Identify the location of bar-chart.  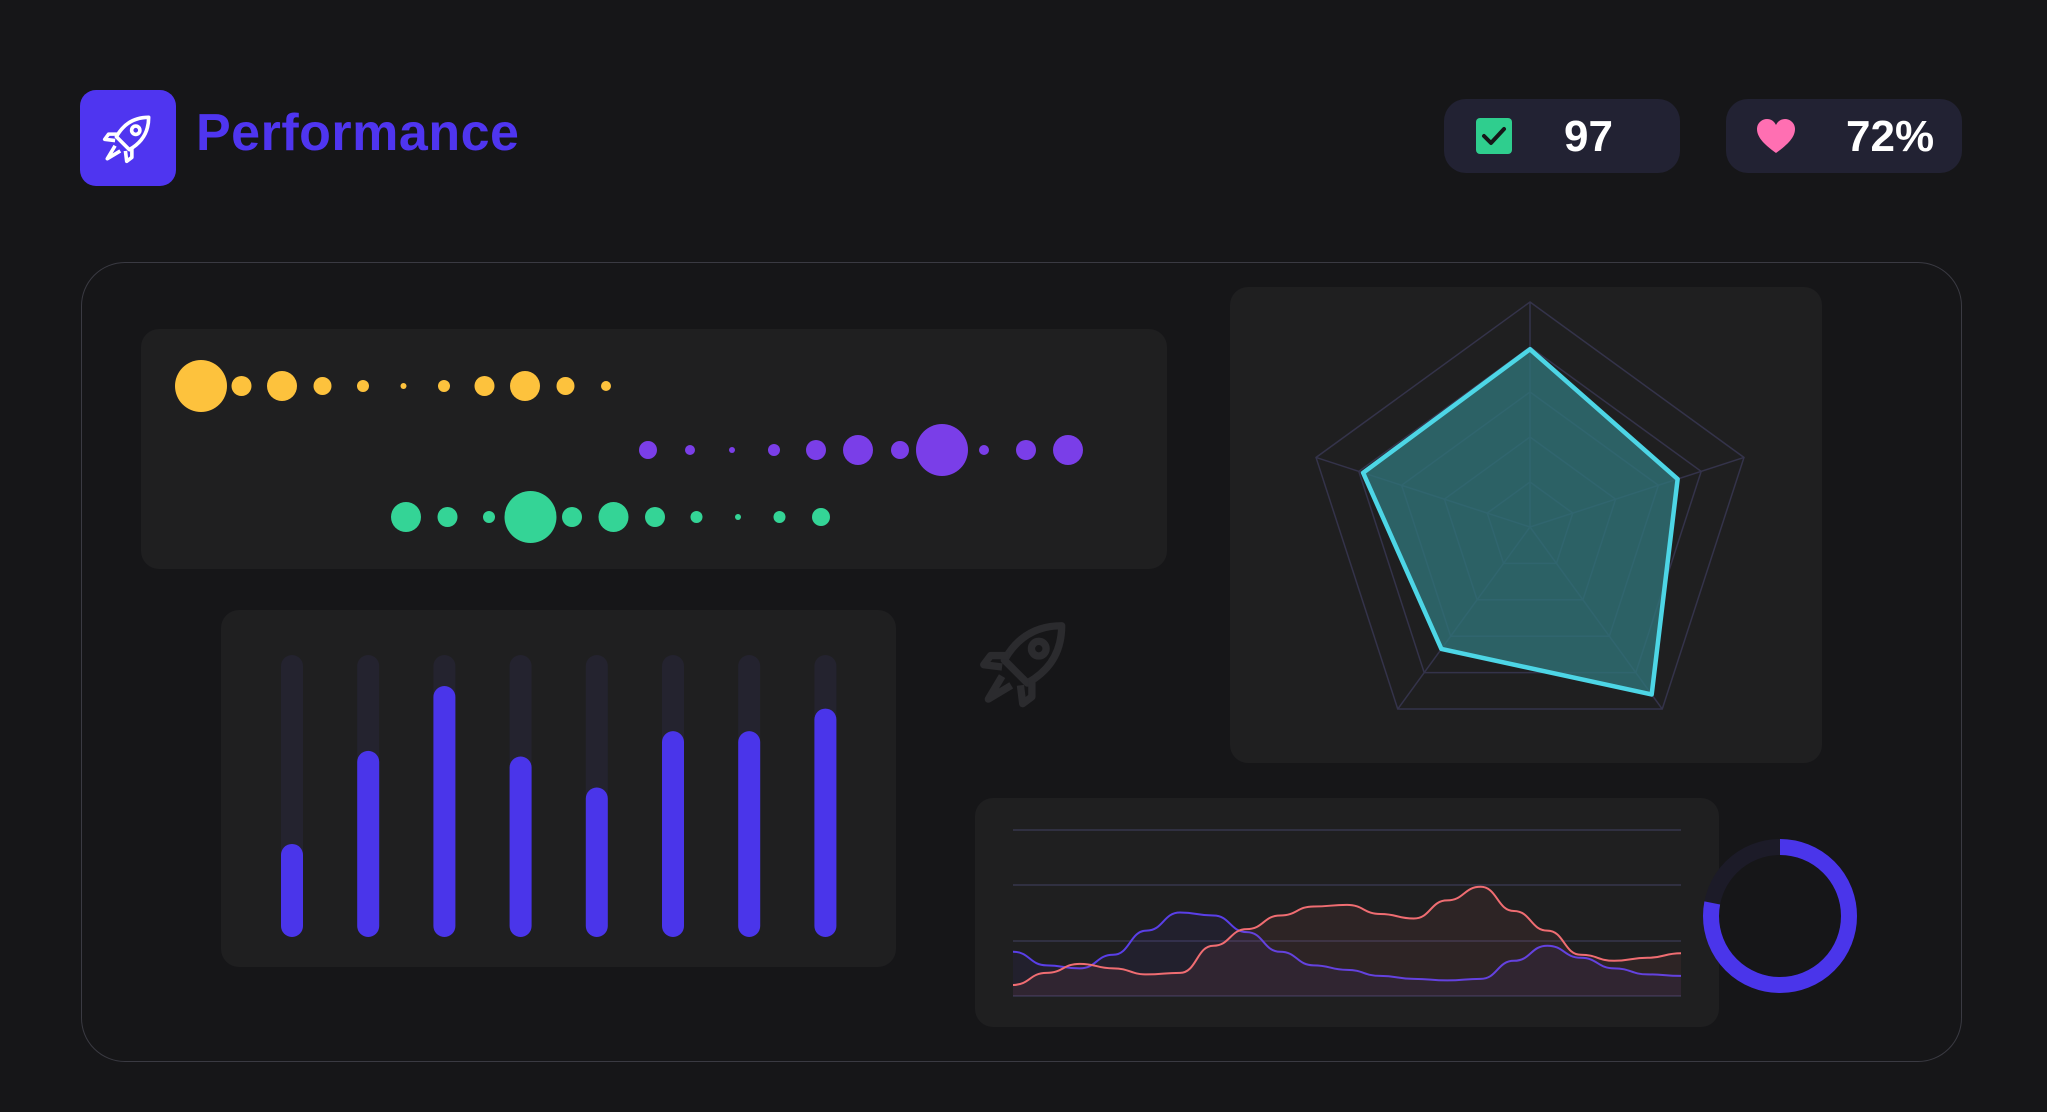
(559, 796).